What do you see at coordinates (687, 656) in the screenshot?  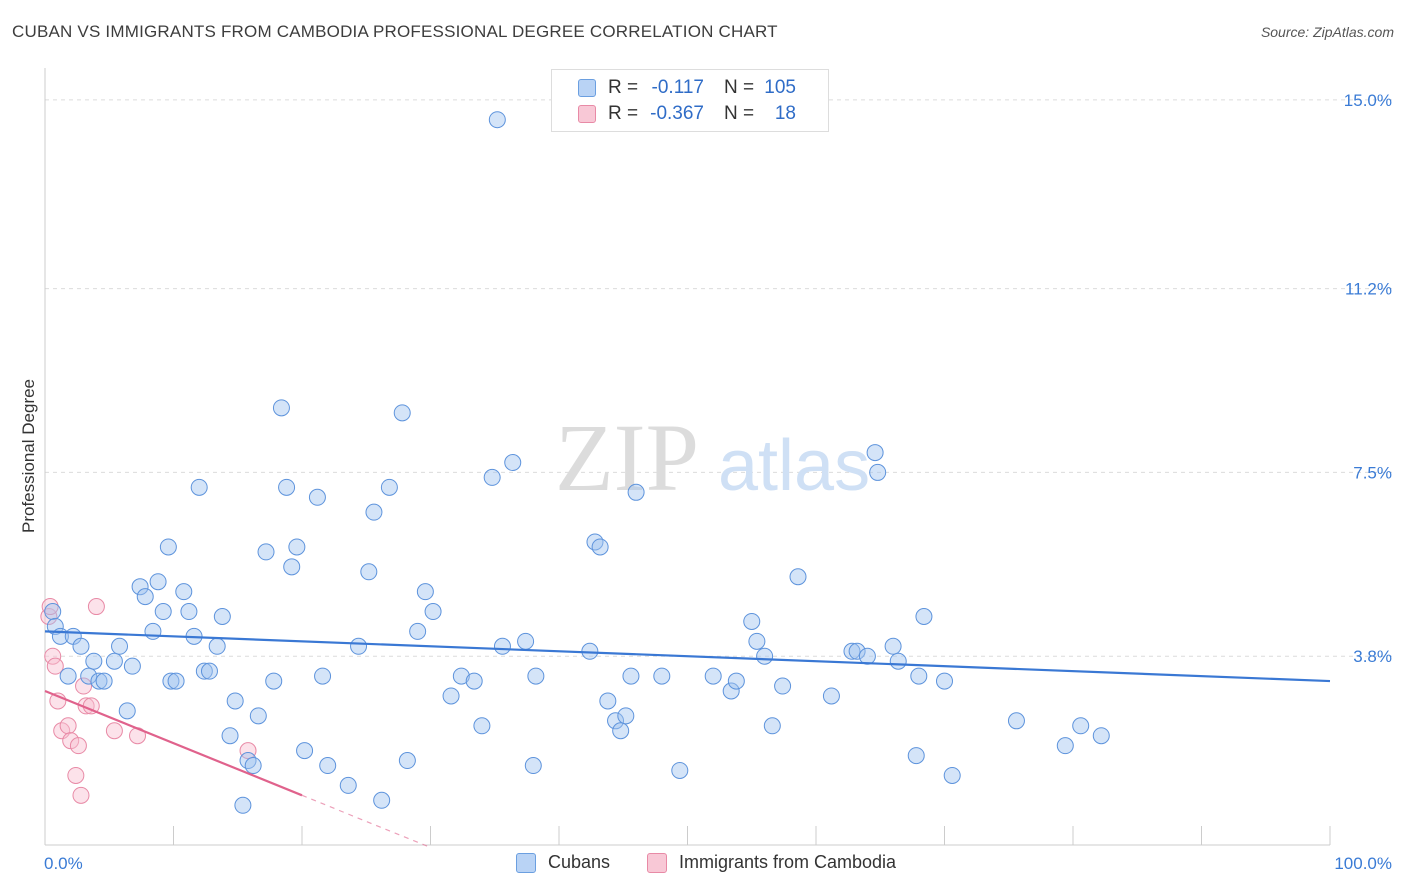 I see `cubans-trend-line` at bounding box center [687, 656].